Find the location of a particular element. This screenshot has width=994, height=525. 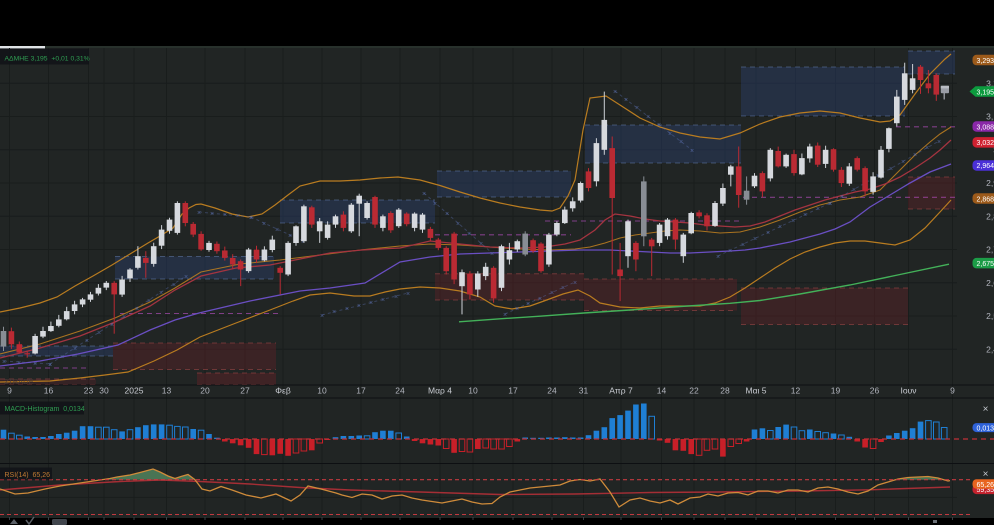

svg-text: 2,9644 is located at coordinates (985, 166).